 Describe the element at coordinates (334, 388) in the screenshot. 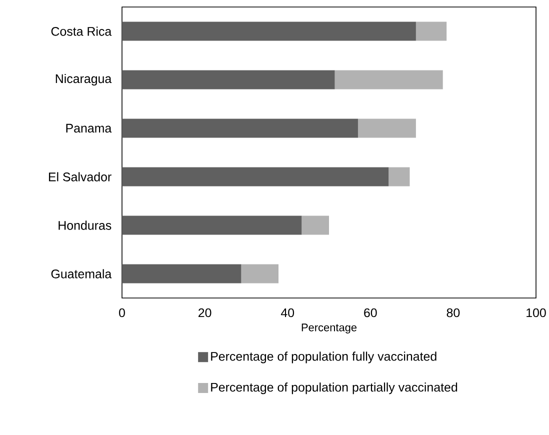

I see `legend-label: Percentage of population partially vaccinated` at that location.